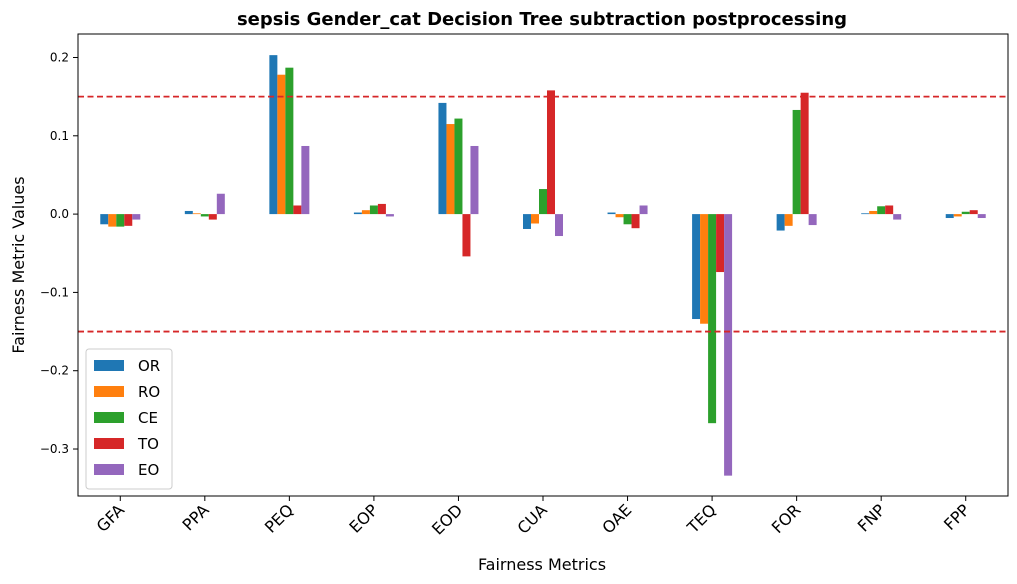 The image size is (1017, 584). Describe the element at coordinates (881, 210) in the screenshot. I see `bar-ce-fnp` at that location.